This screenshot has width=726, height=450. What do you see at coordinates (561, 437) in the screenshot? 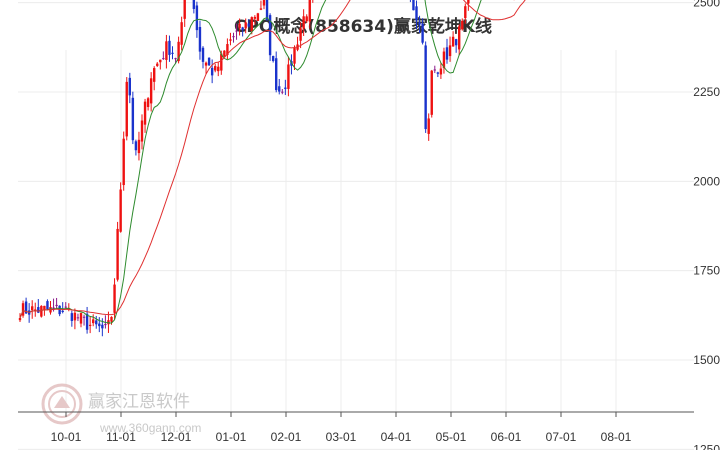
I see `x-tick-label: 07-01` at bounding box center [561, 437].